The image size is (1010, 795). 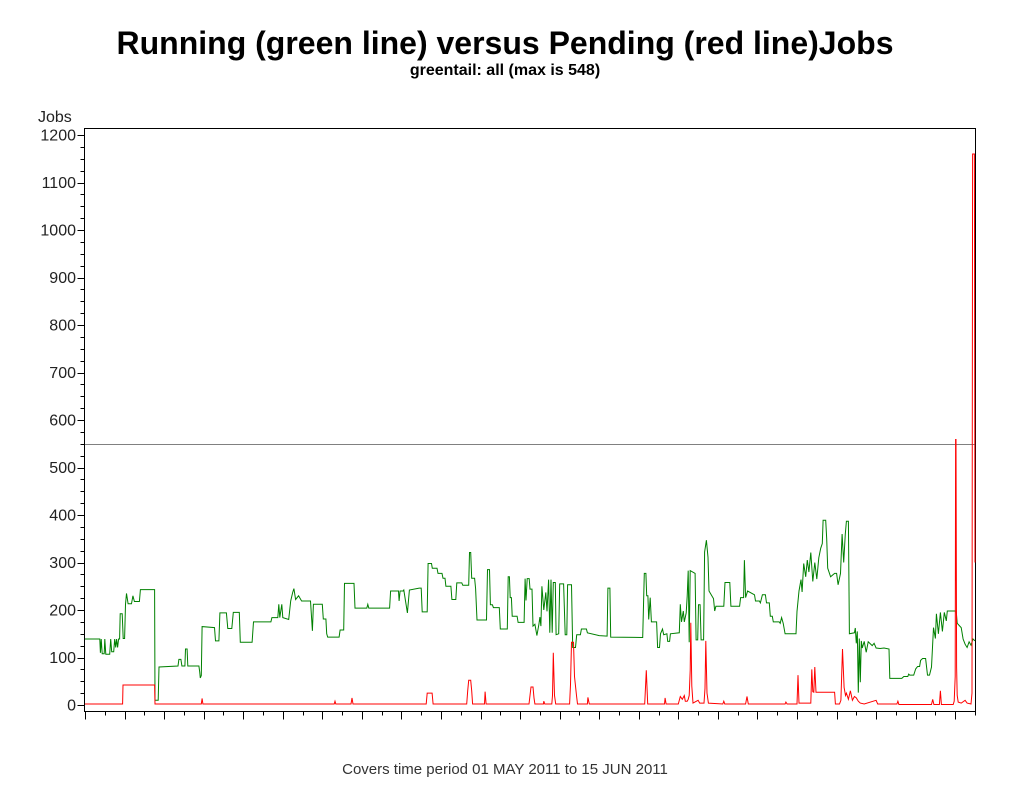 What do you see at coordinates (71, 706) in the screenshot?
I see `y-tick-label: 0` at bounding box center [71, 706].